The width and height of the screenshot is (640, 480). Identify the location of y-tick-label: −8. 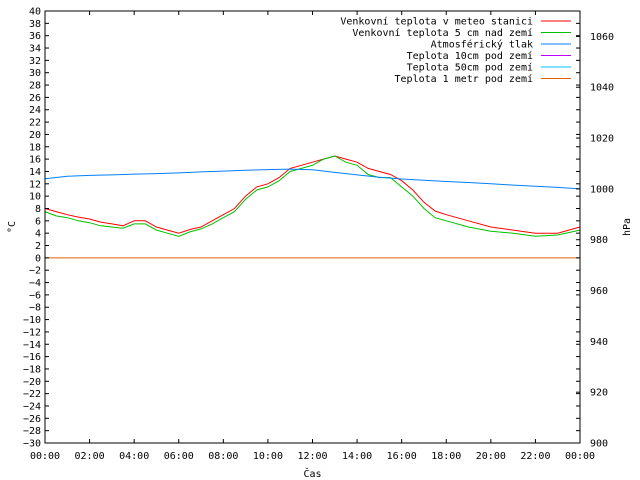
(35, 308).